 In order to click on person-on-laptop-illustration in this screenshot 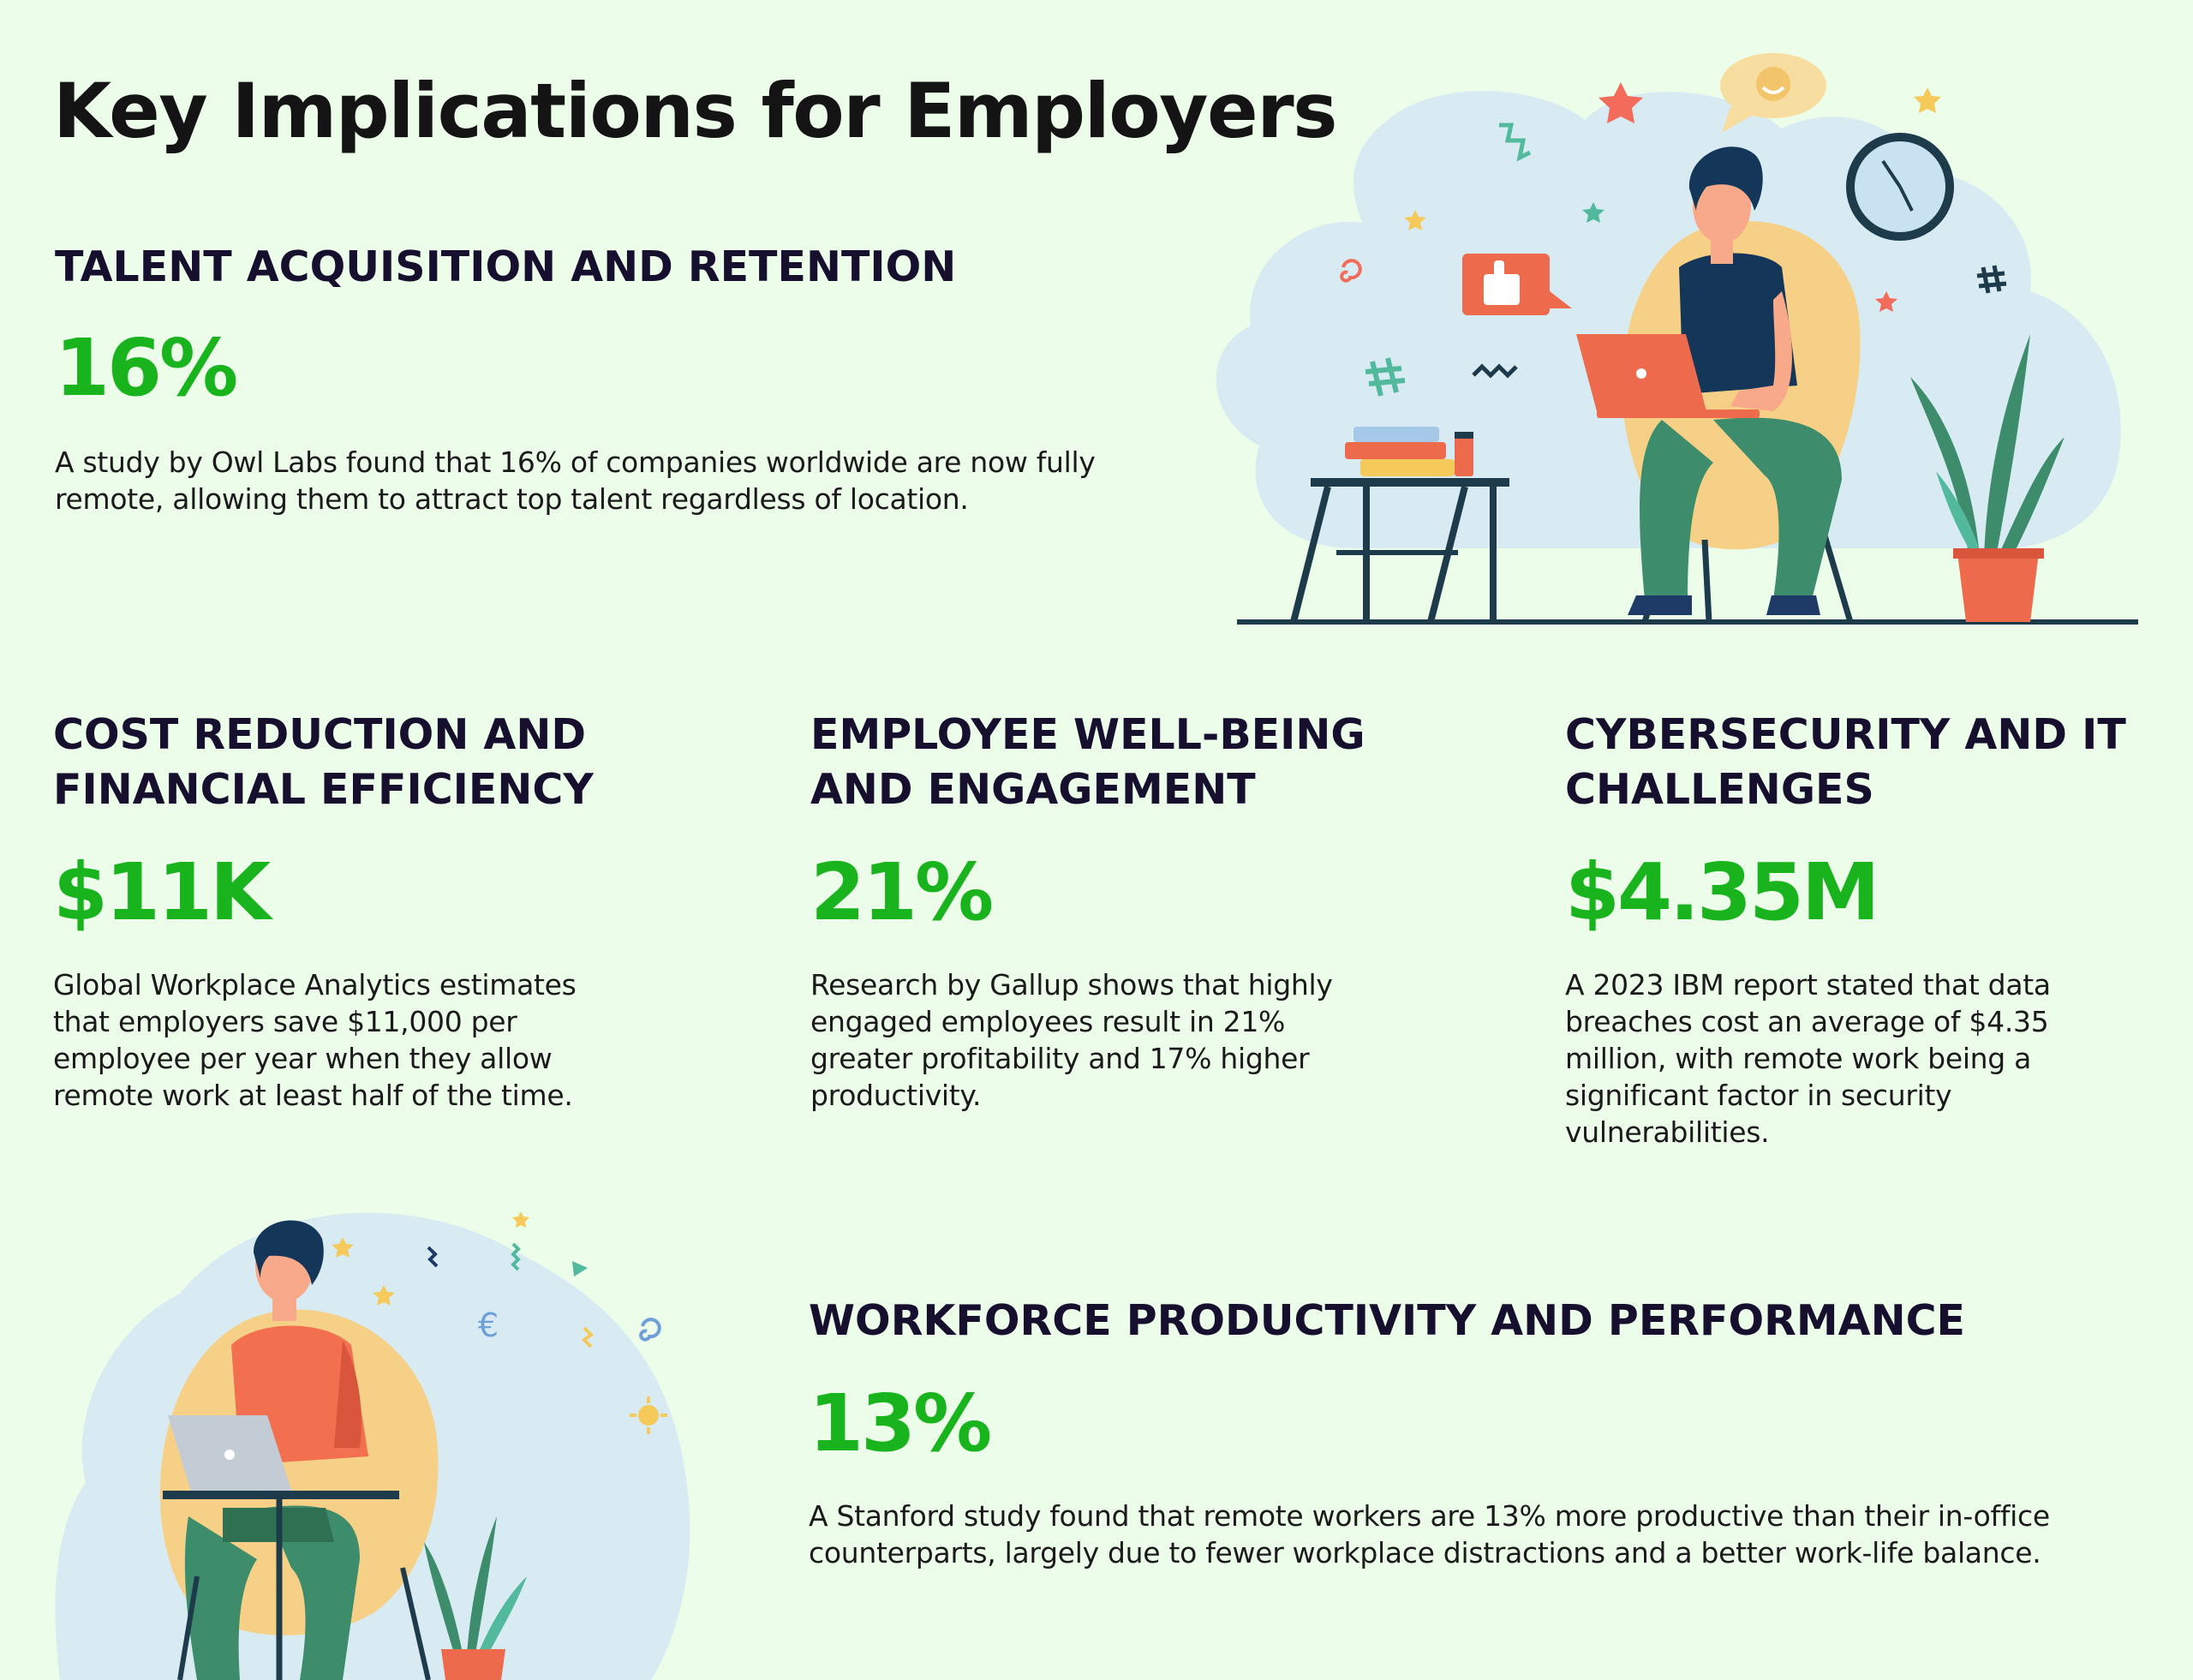, I will do `click(1677, 339)`.